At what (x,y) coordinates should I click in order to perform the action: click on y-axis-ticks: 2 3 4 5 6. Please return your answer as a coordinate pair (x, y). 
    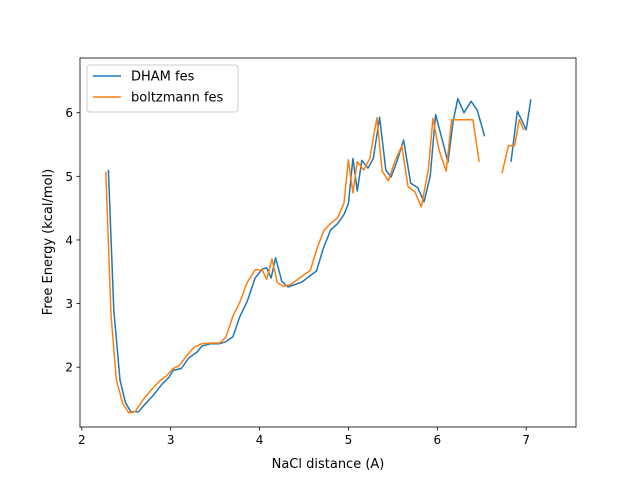
    Looking at the image, I should click on (72, 240).